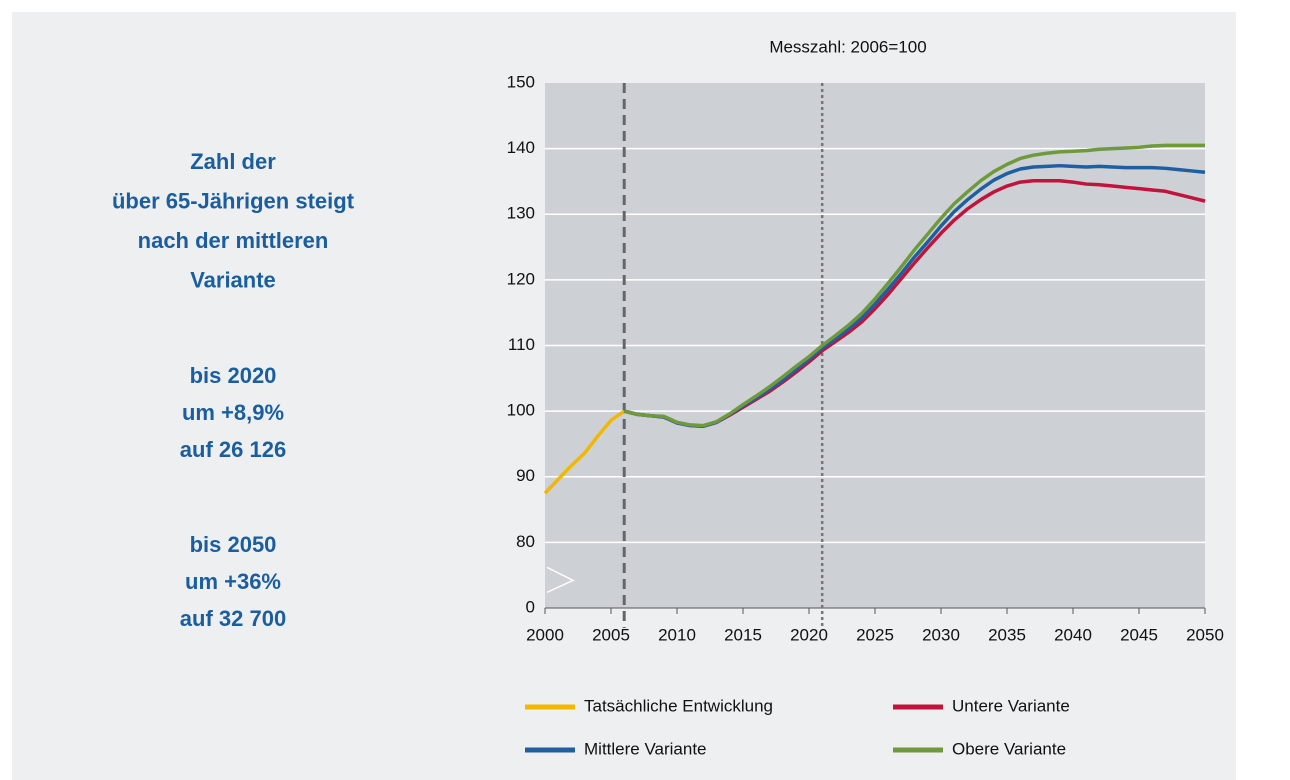 The width and height of the screenshot is (1290, 780). Describe the element at coordinates (233, 375) in the screenshot. I see `side-text: bis 2020` at that location.